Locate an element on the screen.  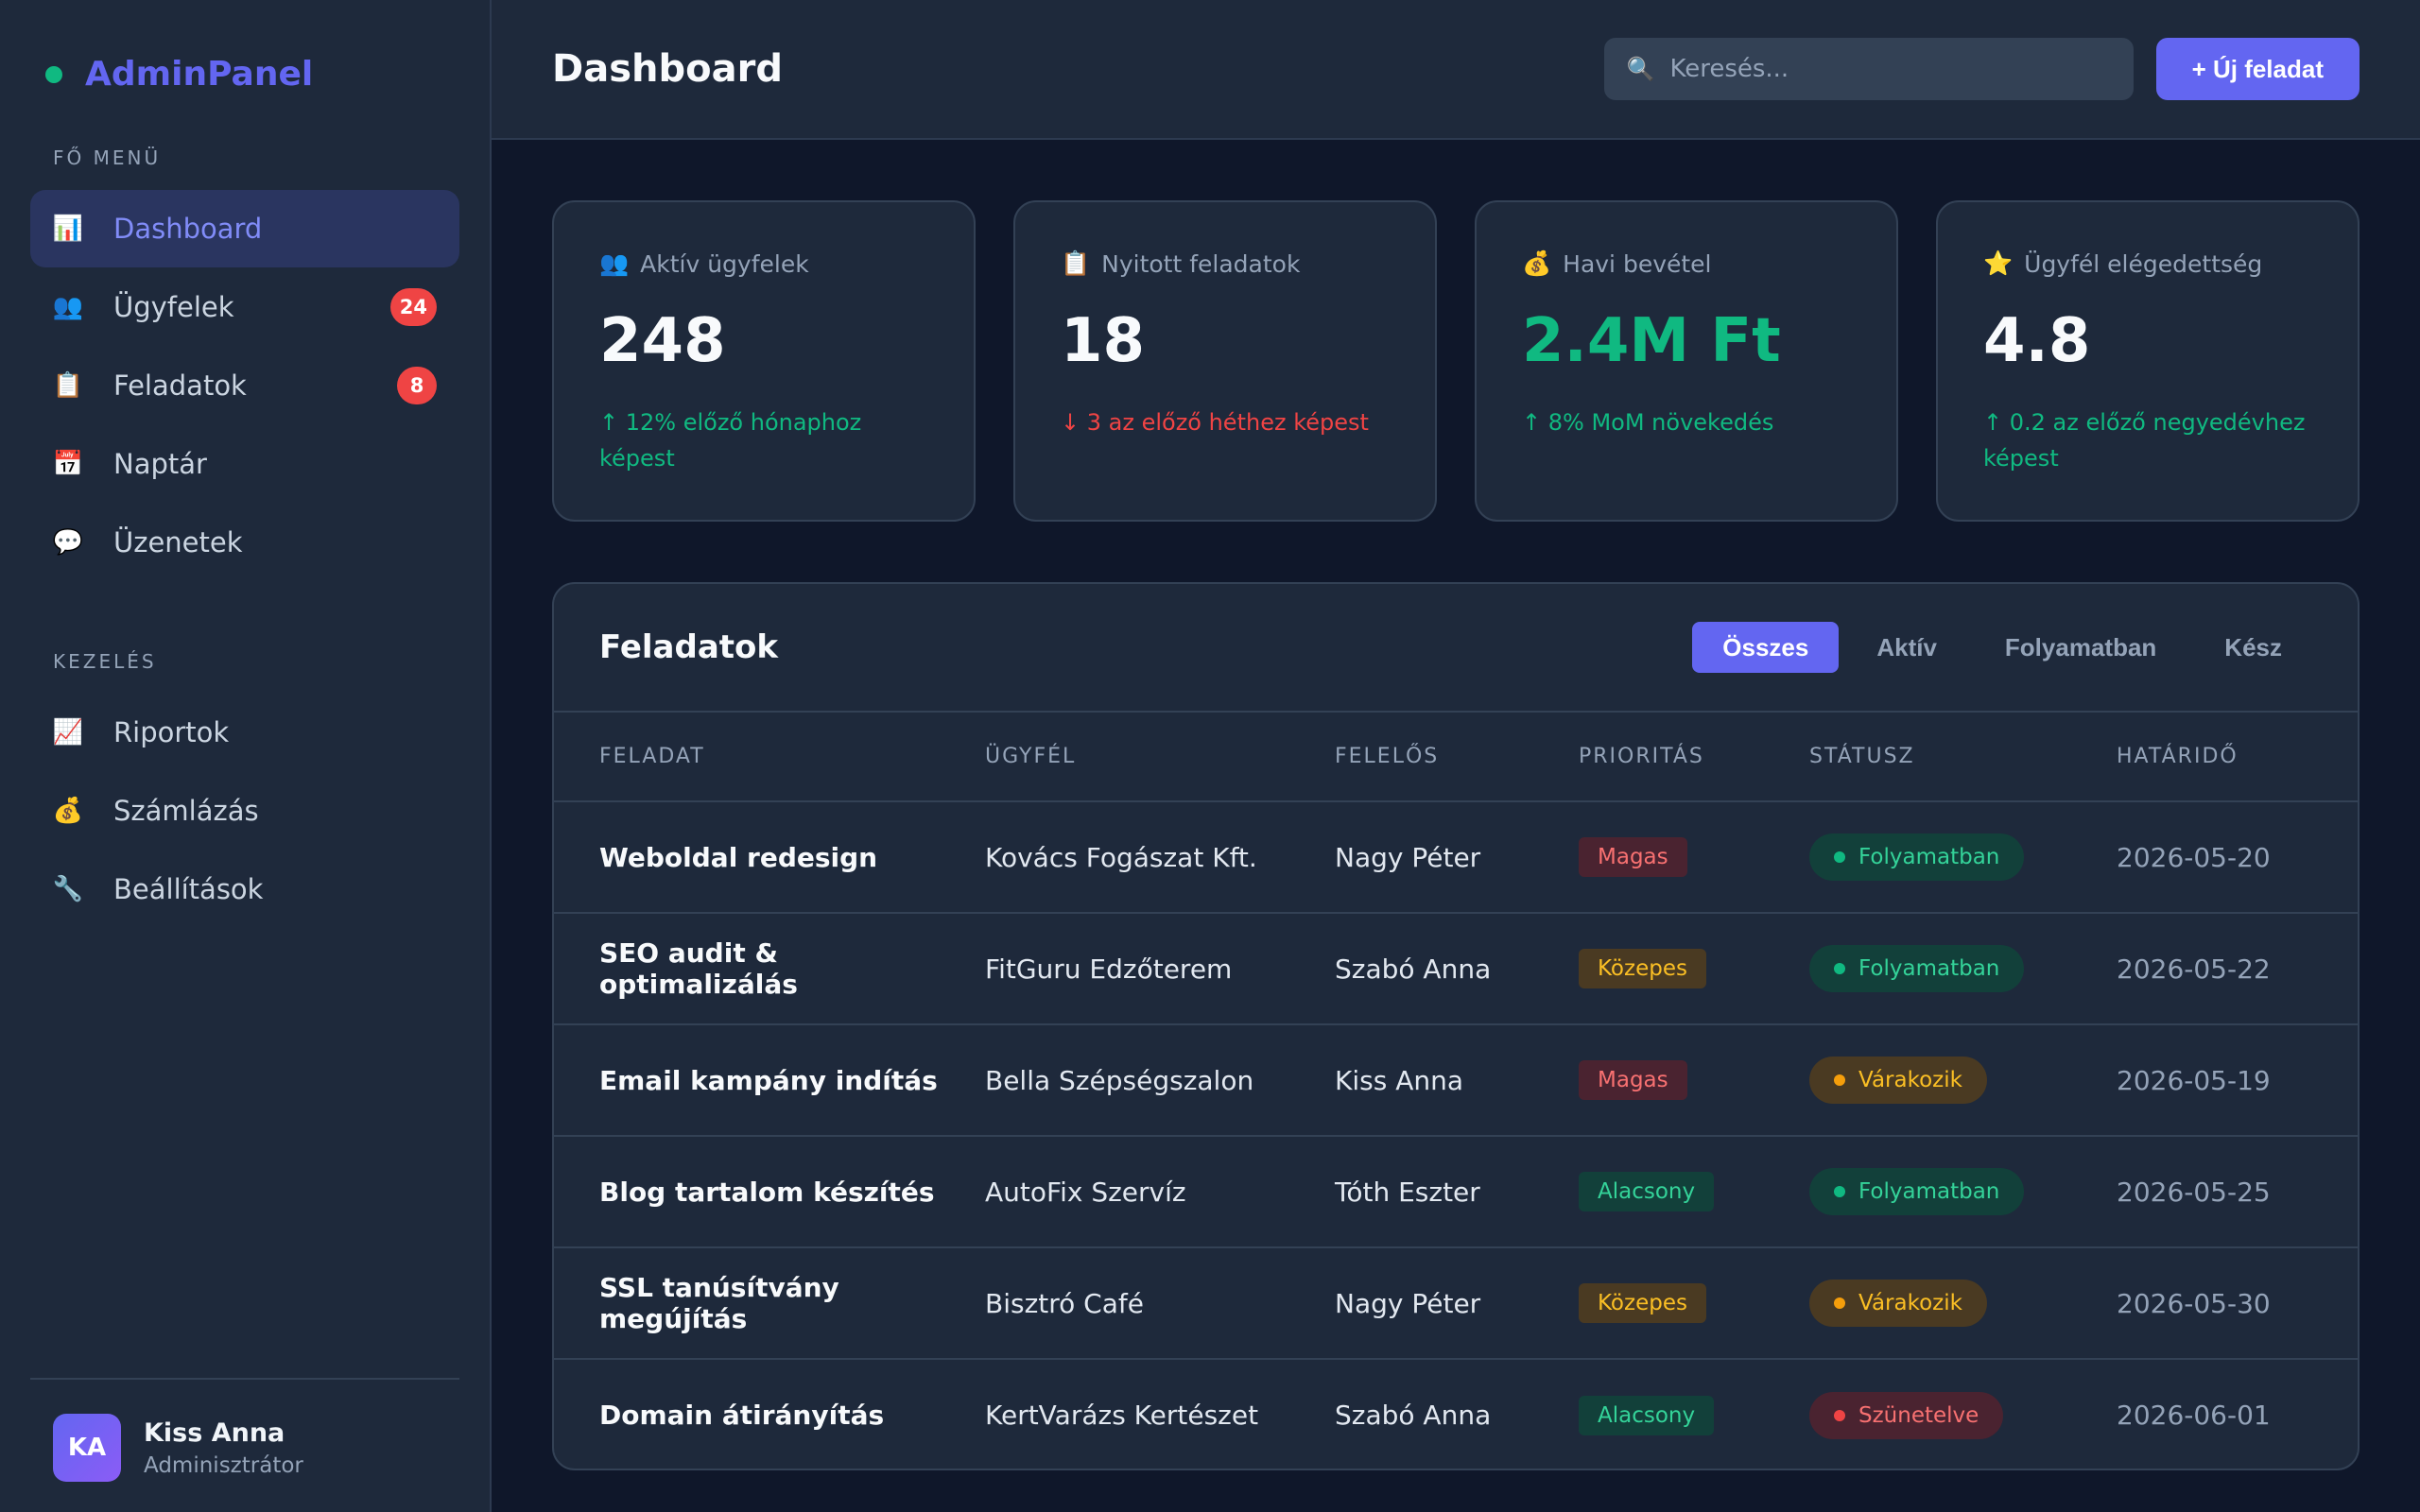
user-role: Adminisztrátor is located at coordinates (223, 1465).